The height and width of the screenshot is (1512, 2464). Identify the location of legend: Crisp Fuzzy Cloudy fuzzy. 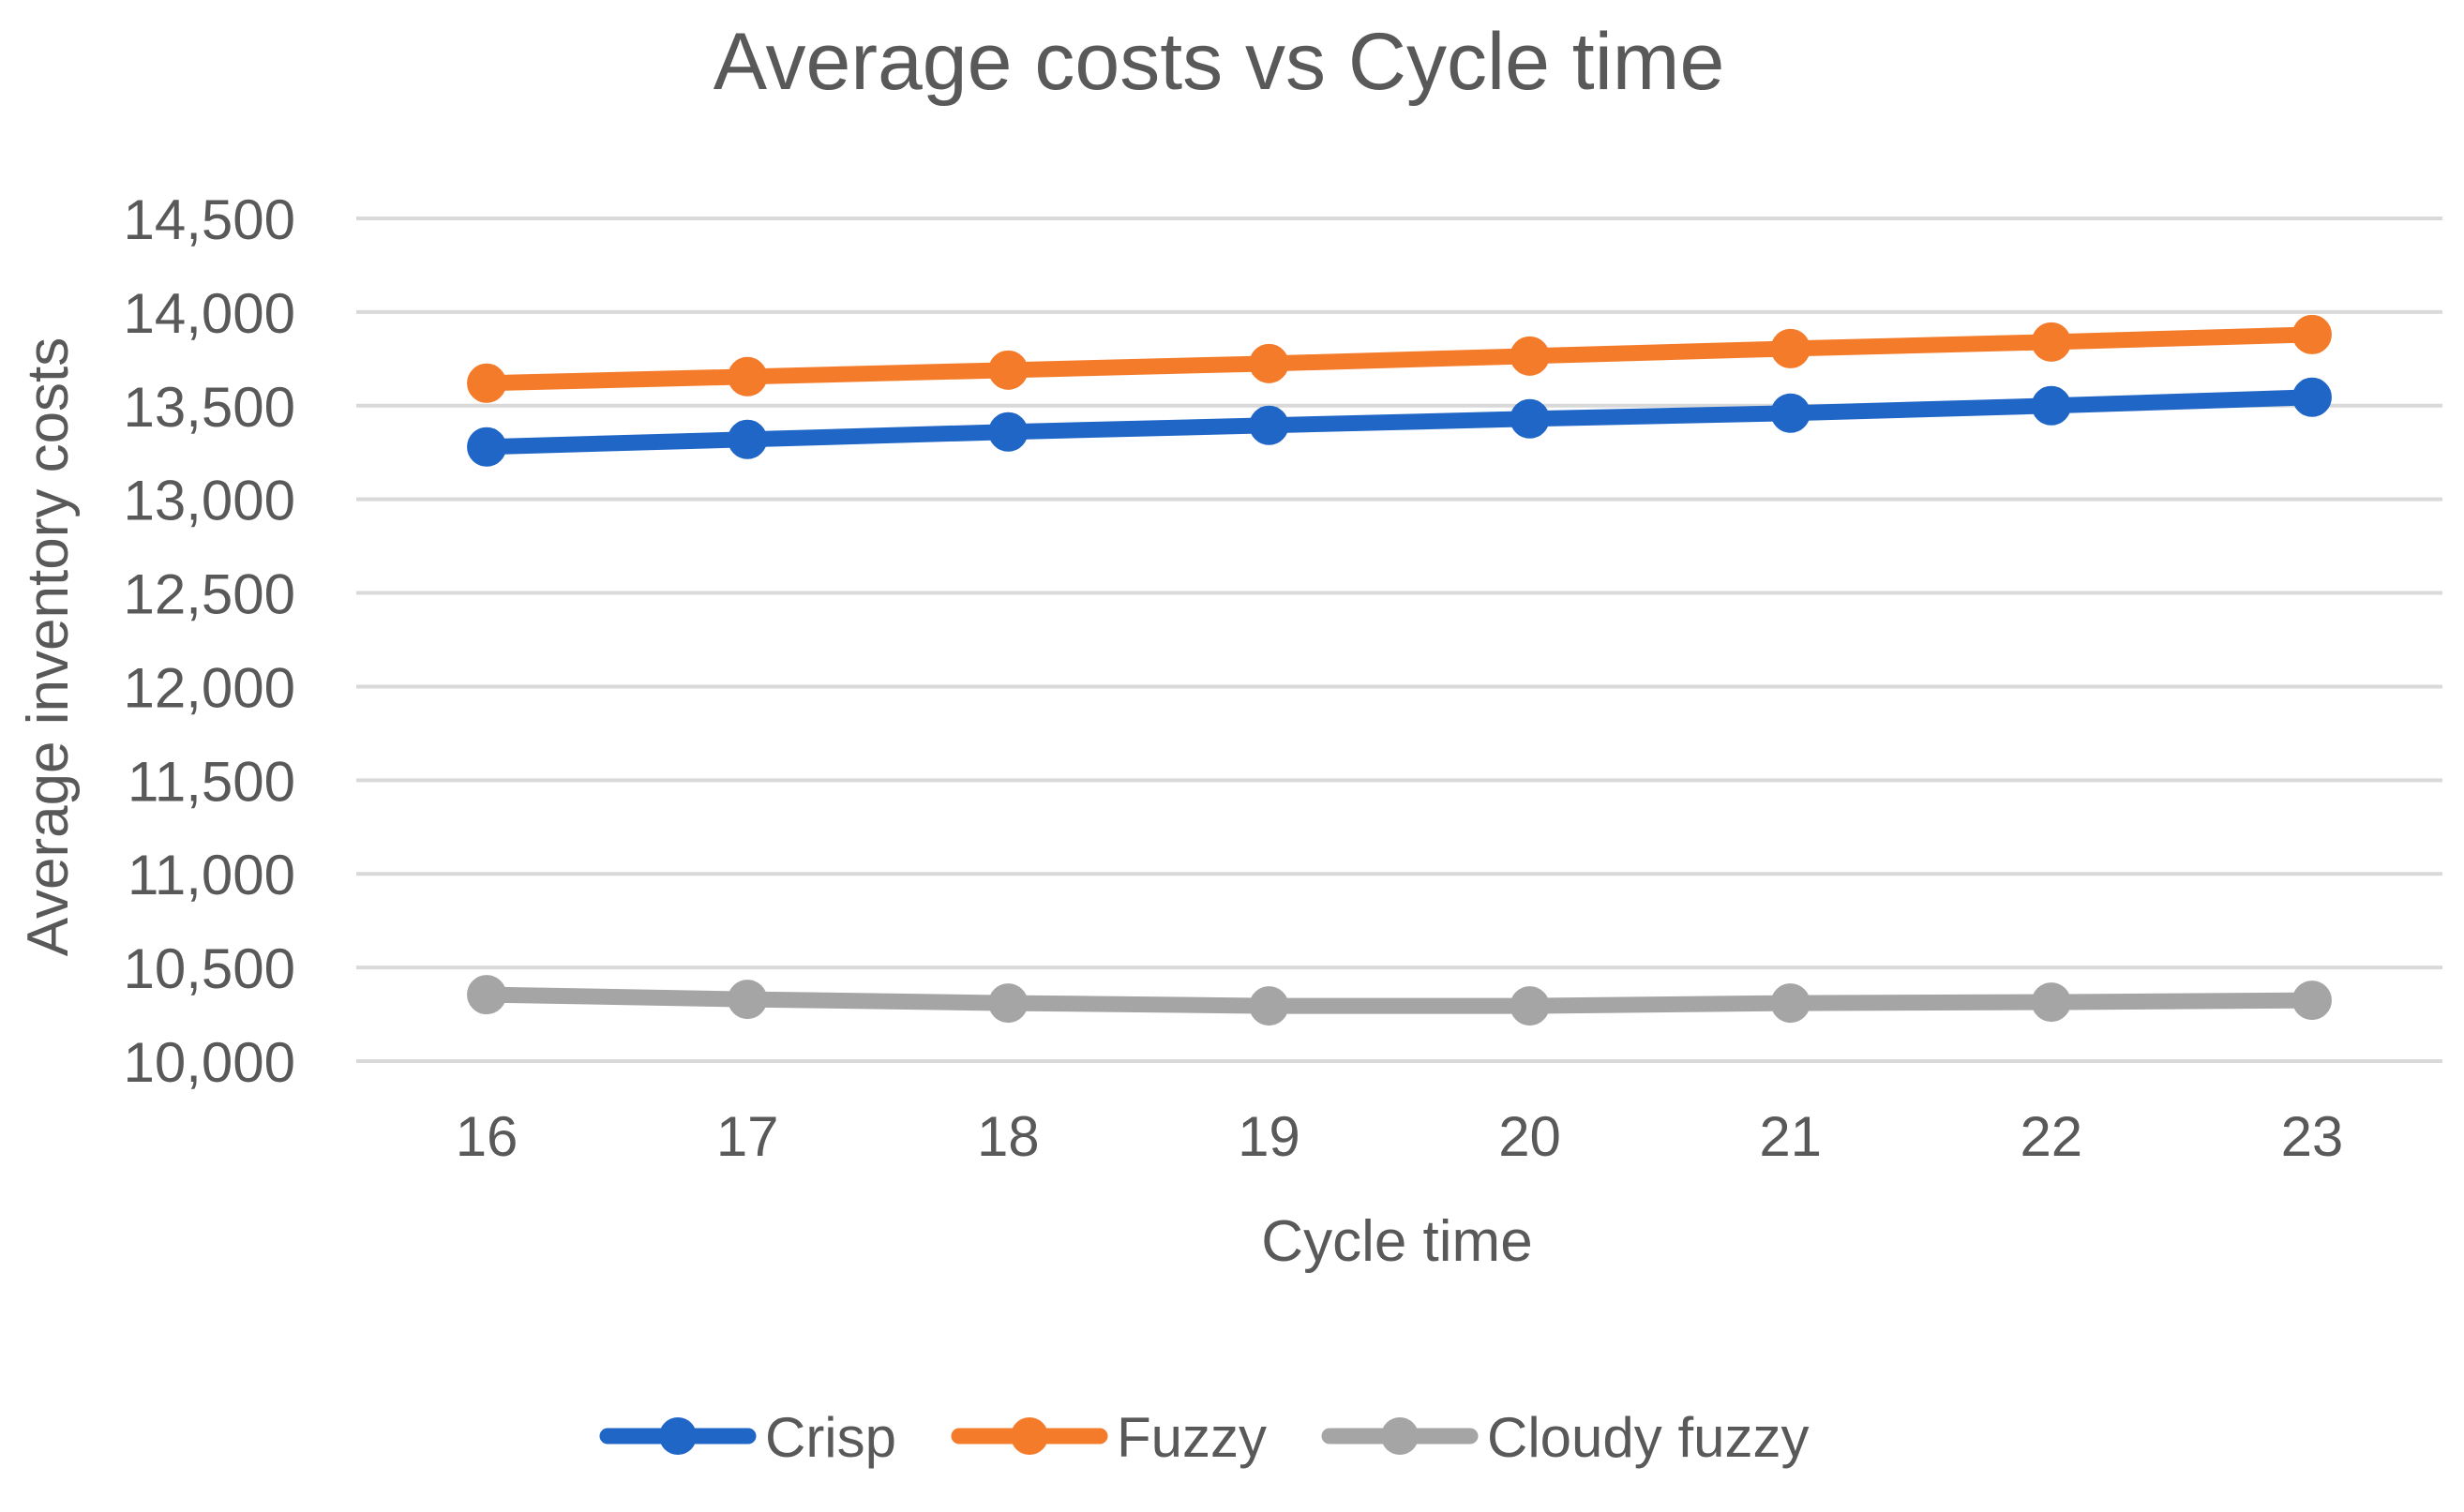
(1204, 1438).